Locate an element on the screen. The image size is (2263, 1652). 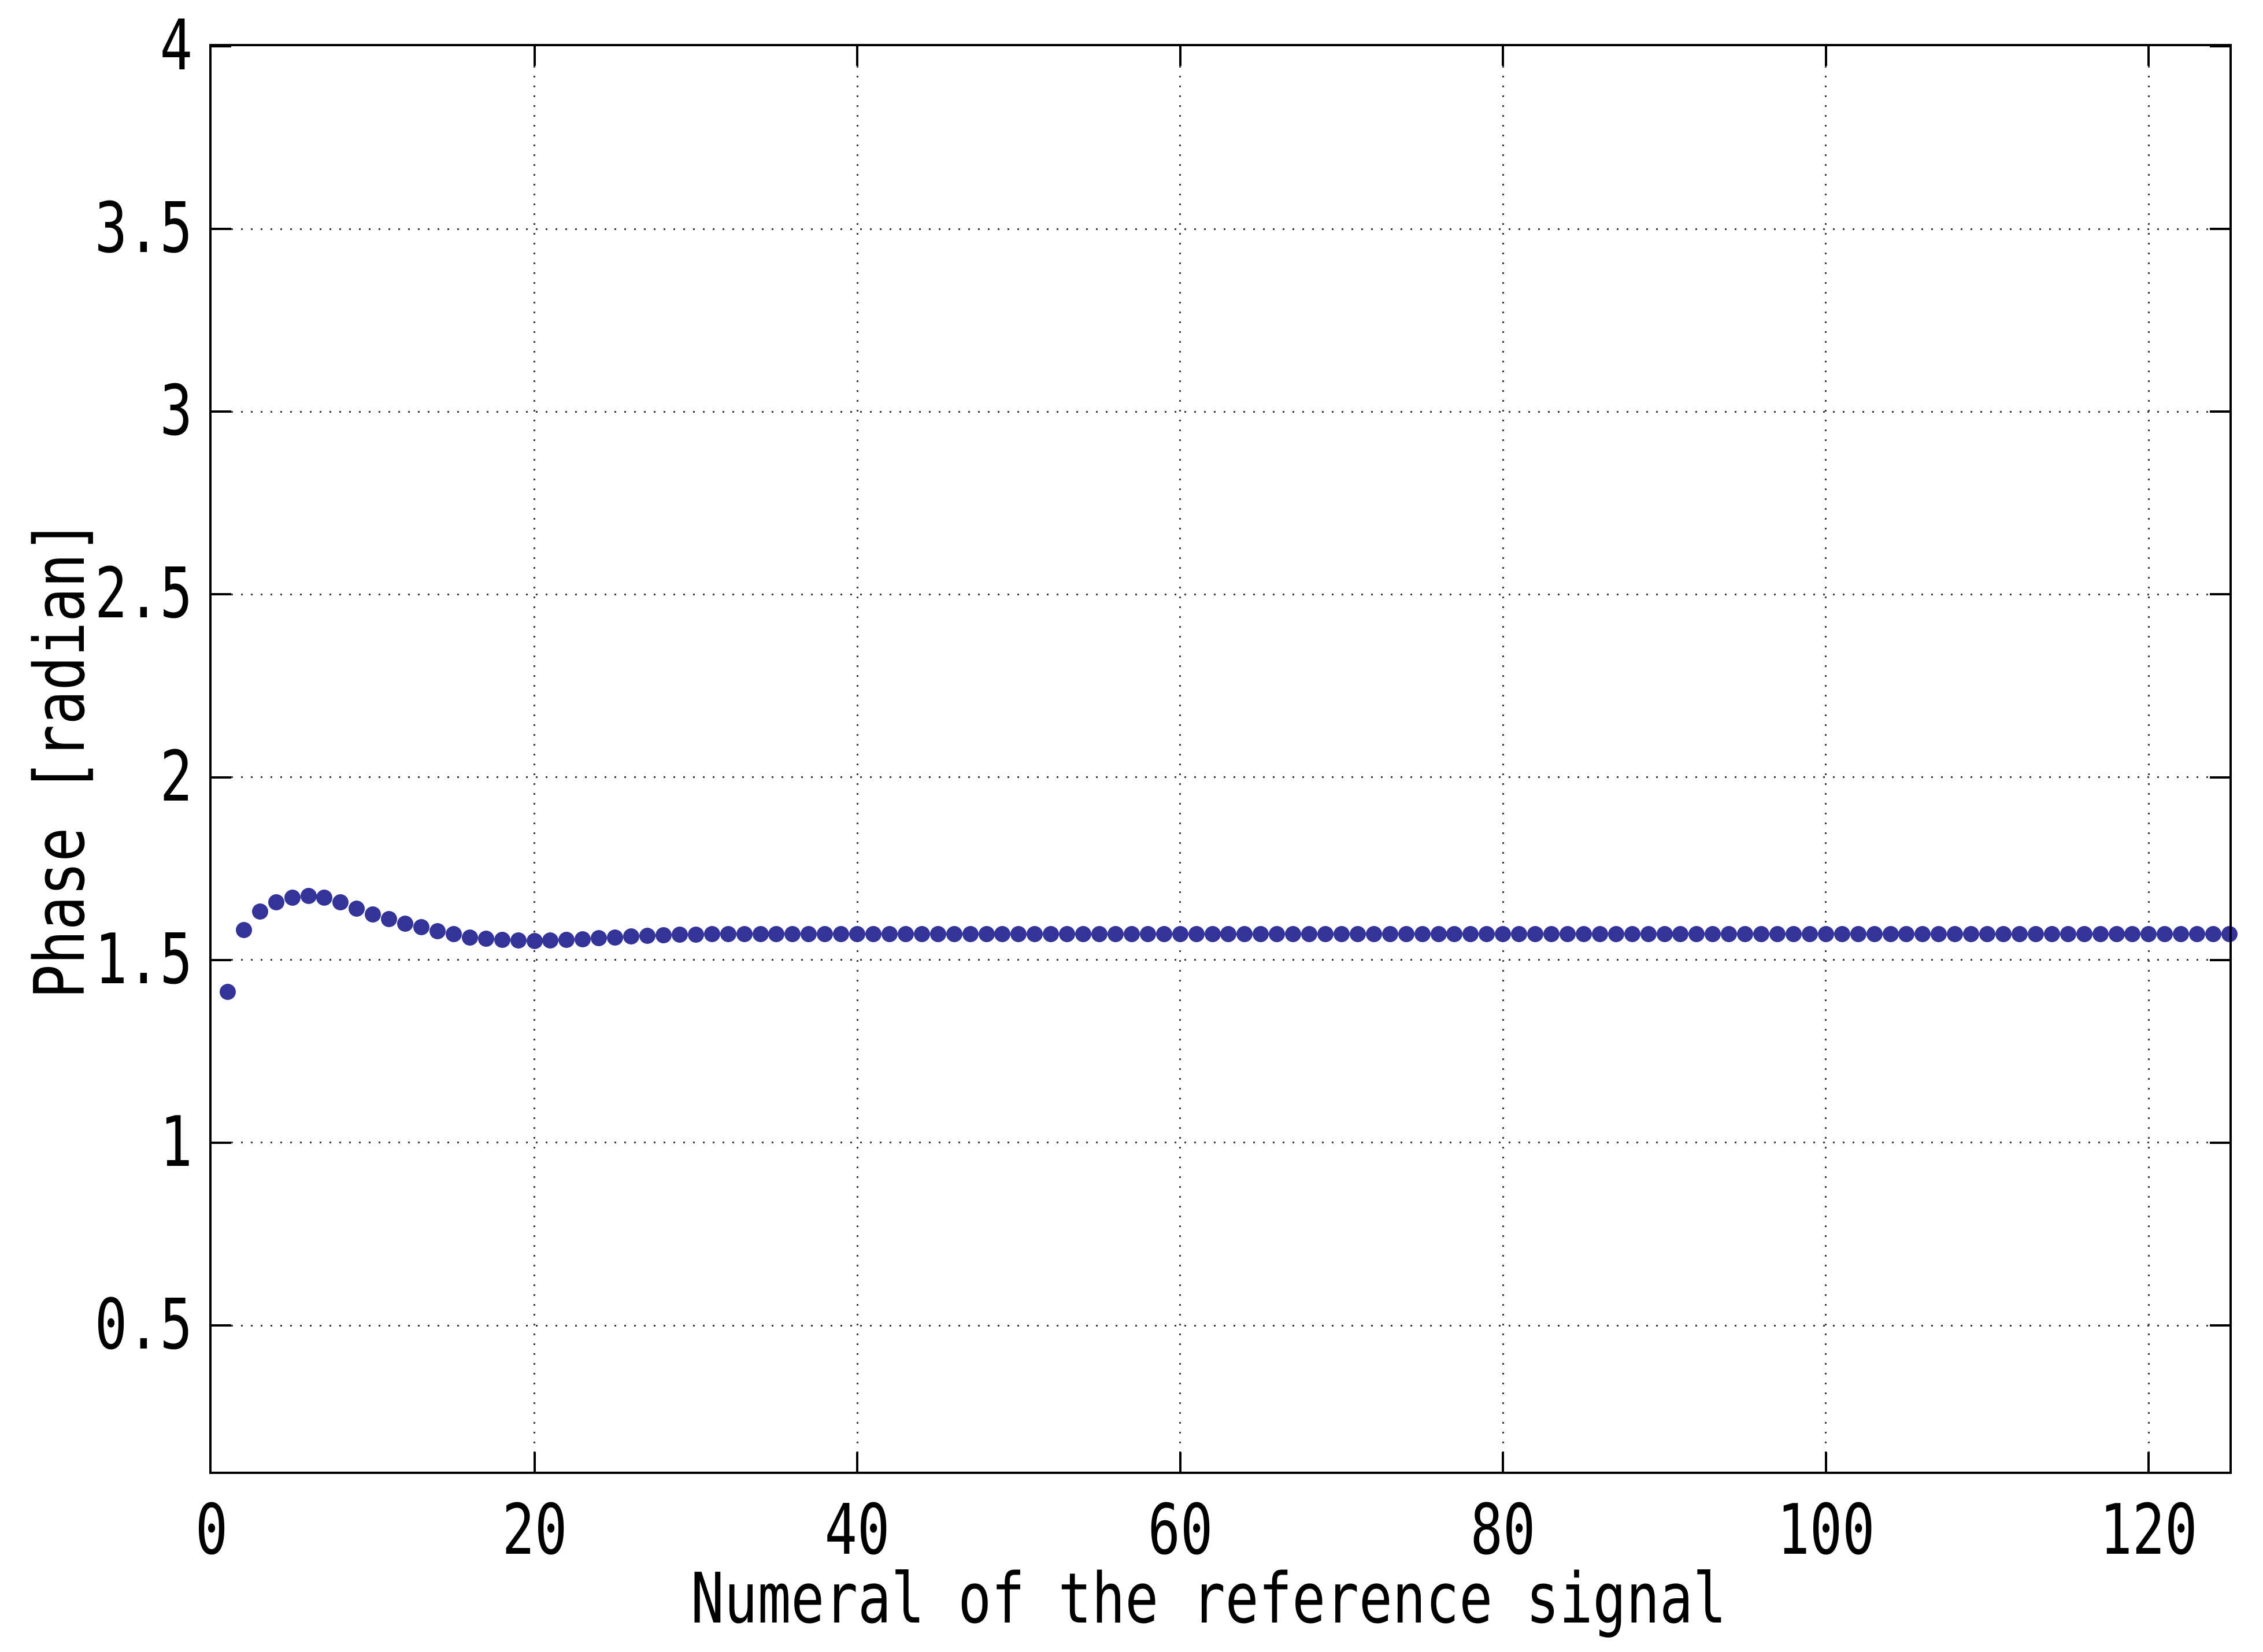
x-tick-label: 20 is located at coordinates (534, 1530).